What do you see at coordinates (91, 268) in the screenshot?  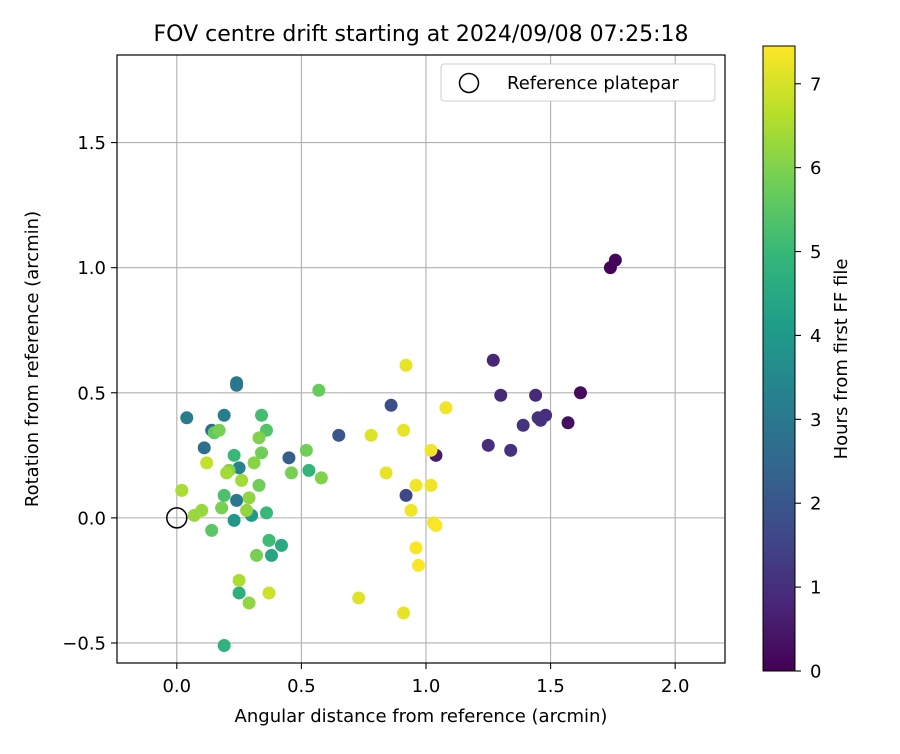 I see `y-tick-label: 1.0` at bounding box center [91, 268].